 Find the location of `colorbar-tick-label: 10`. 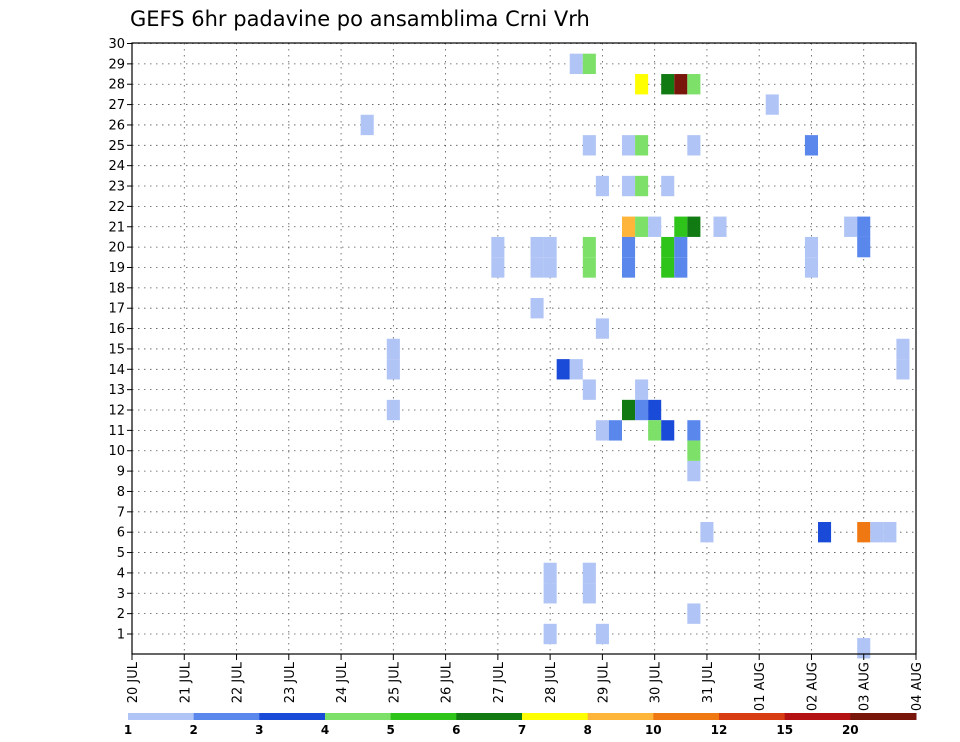

colorbar-tick-label: 10 is located at coordinates (653, 730).